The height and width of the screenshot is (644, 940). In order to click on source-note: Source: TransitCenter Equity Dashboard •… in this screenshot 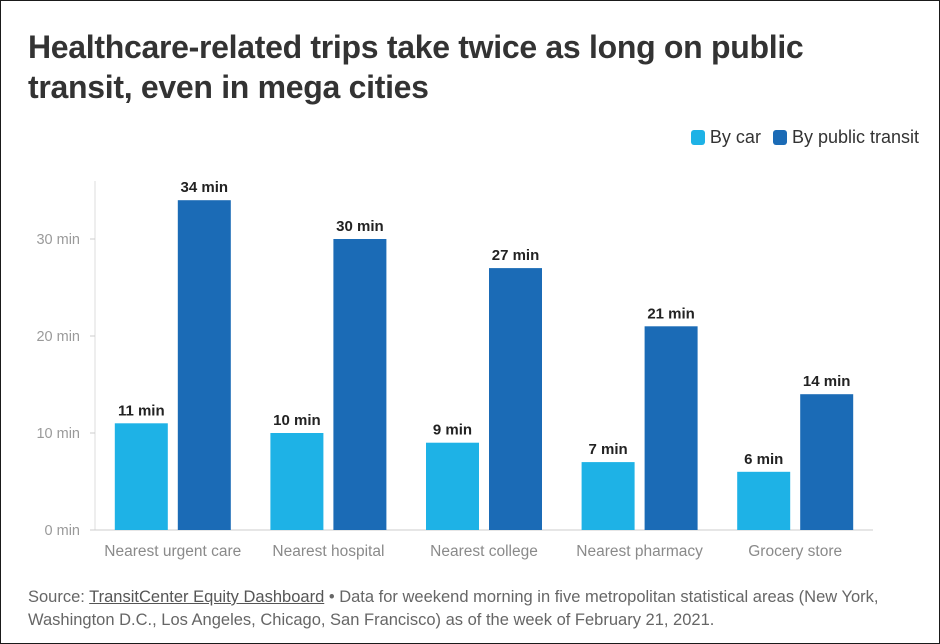, I will do `click(475, 609)`.